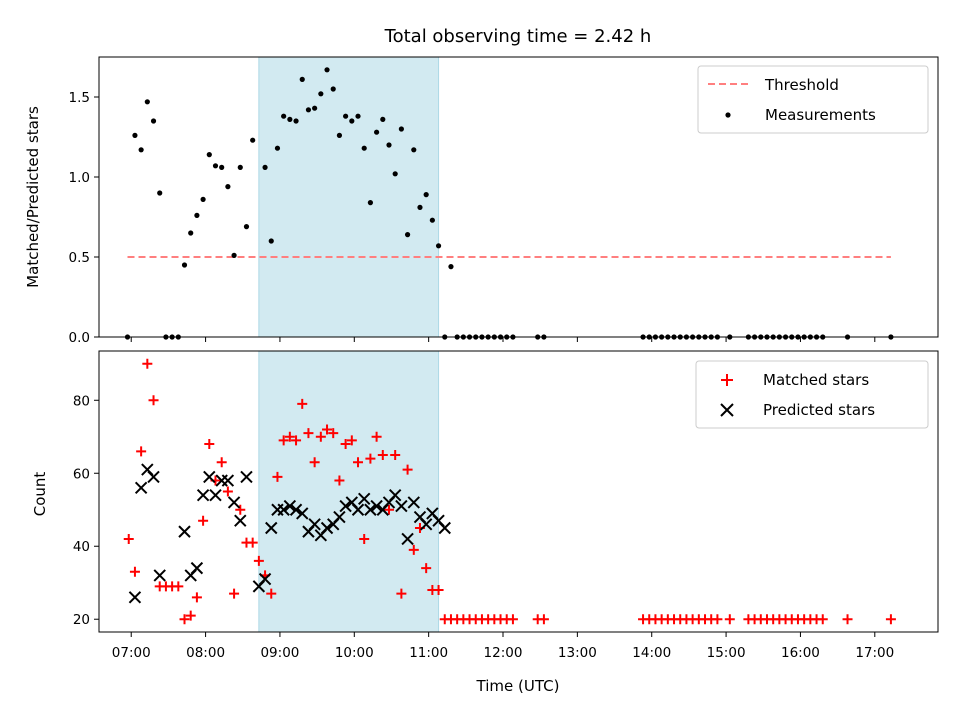 This screenshot has width=960, height=720. Describe the element at coordinates (79, 338) in the screenshot. I see `top-y-tick-label: 0.0` at that location.